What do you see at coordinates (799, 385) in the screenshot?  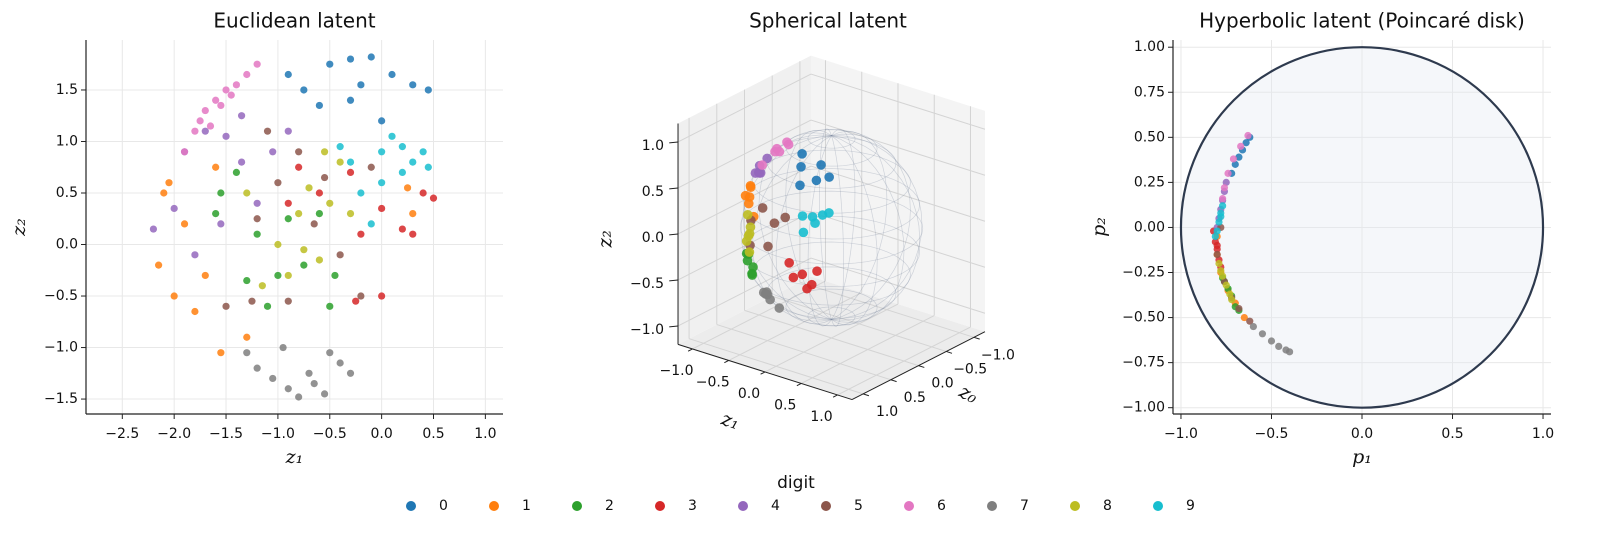 I see `y-tick` at bounding box center [799, 385].